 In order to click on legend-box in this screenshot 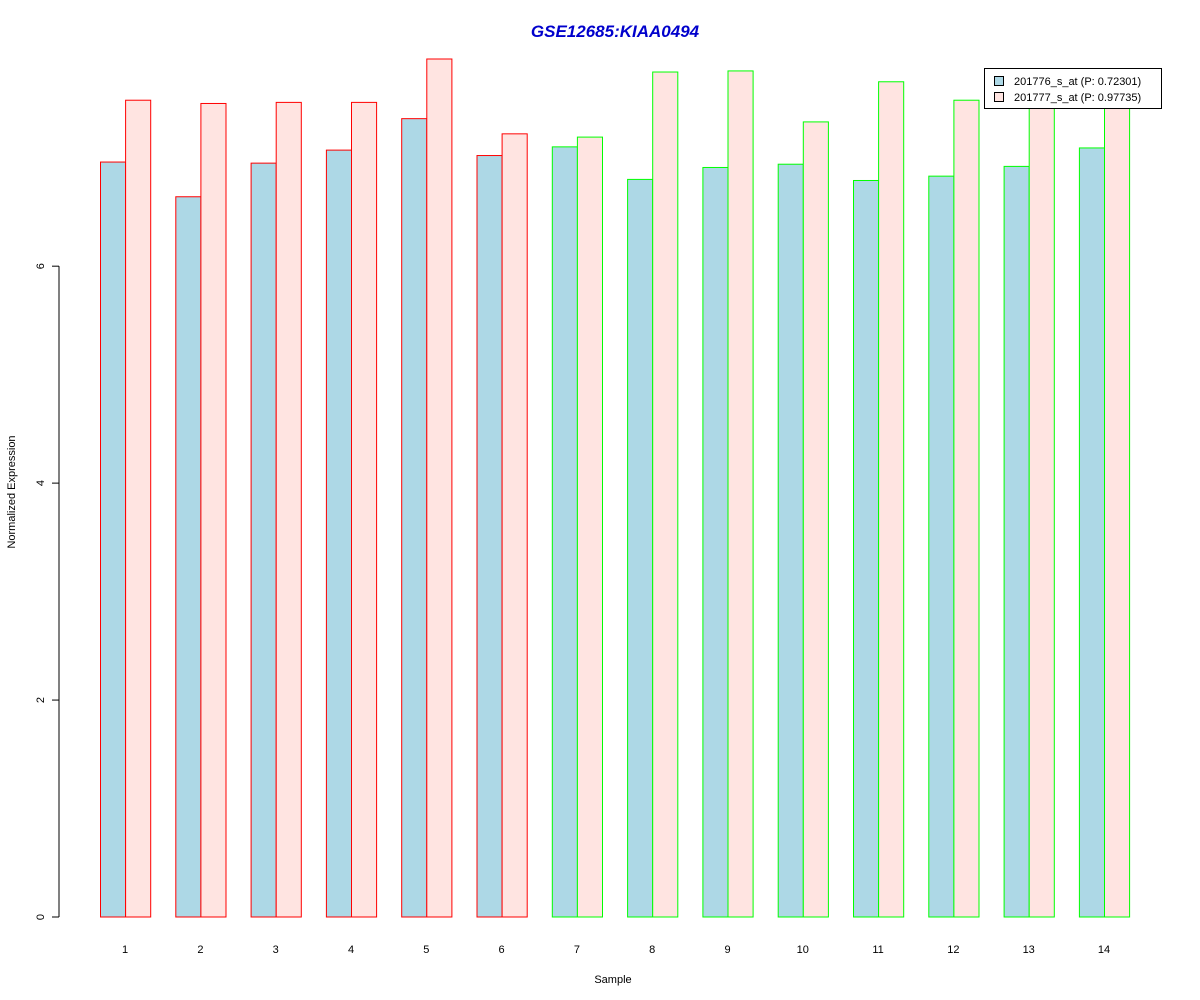, I will do `click(1073, 88)`.